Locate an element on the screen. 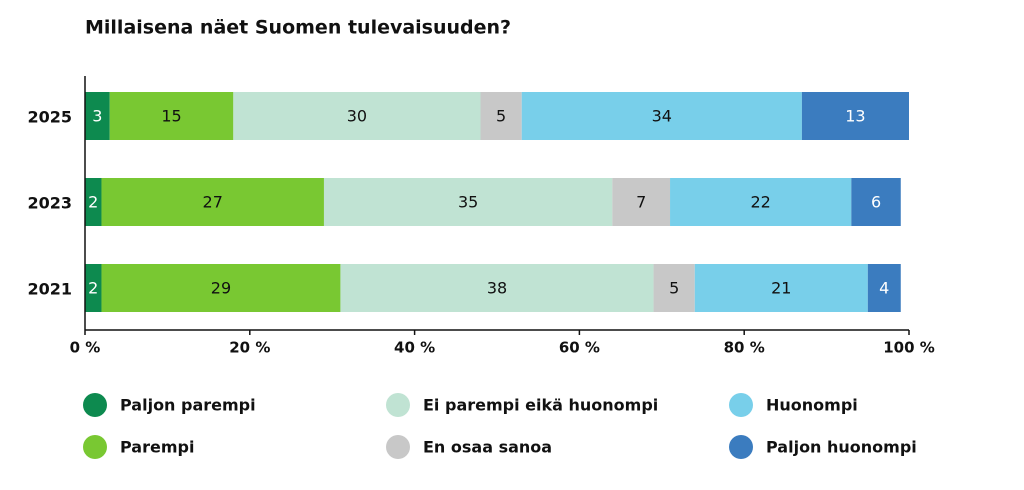 Image resolution: width=1024 pixels, height=490 pixels. data-label: 22 is located at coordinates (761, 202).